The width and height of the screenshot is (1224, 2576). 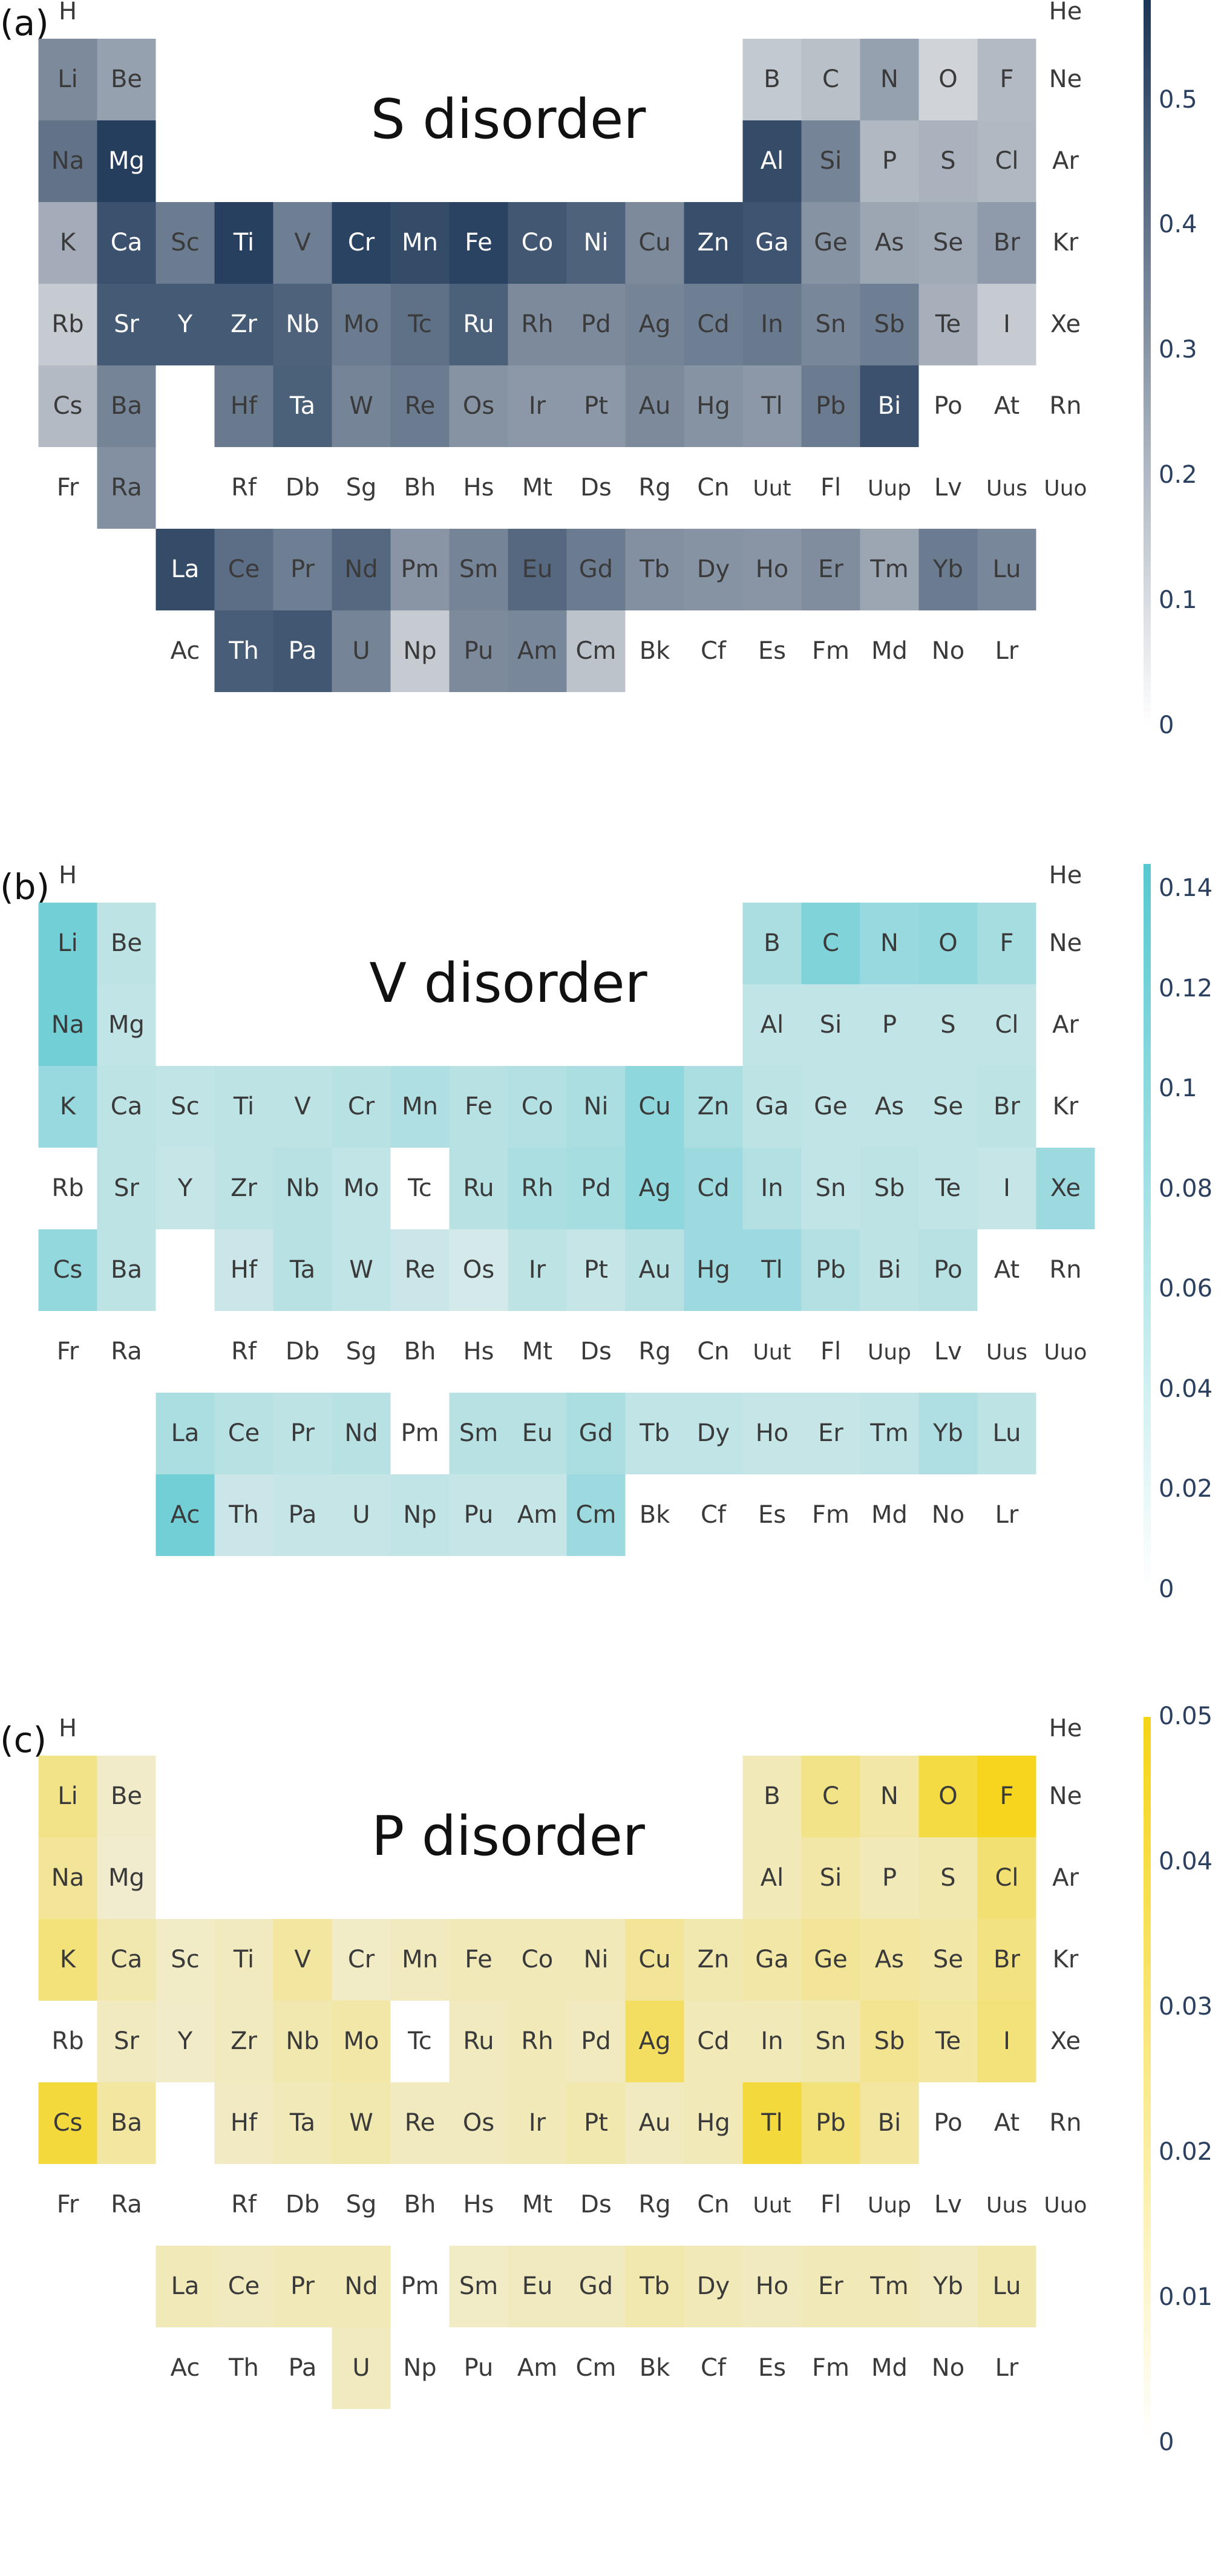 What do you see at coordinates (1065, 2123) in the screenshot?
I see `element-symbol: Rn` at bounding box center [1065, 2123].